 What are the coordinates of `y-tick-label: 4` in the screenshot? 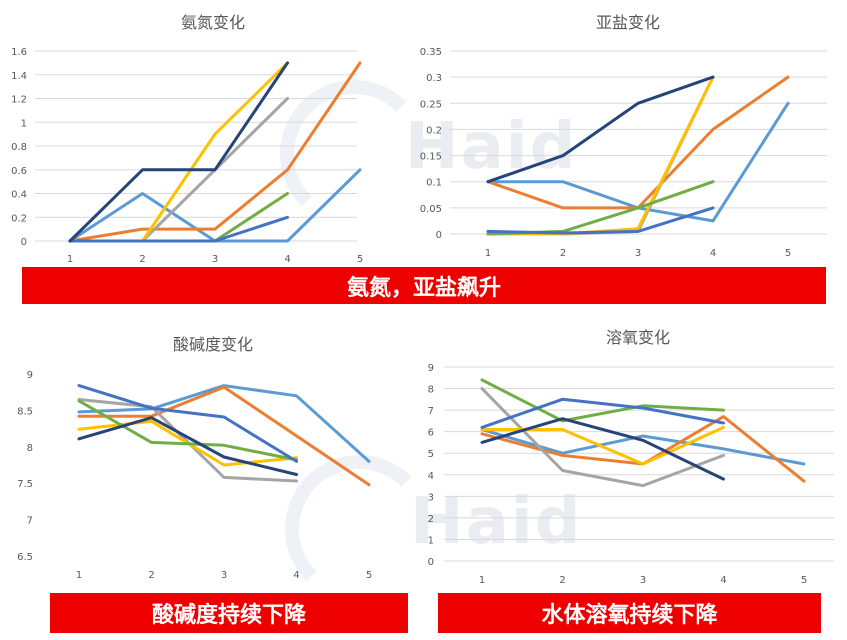 It's located at (431, 476).